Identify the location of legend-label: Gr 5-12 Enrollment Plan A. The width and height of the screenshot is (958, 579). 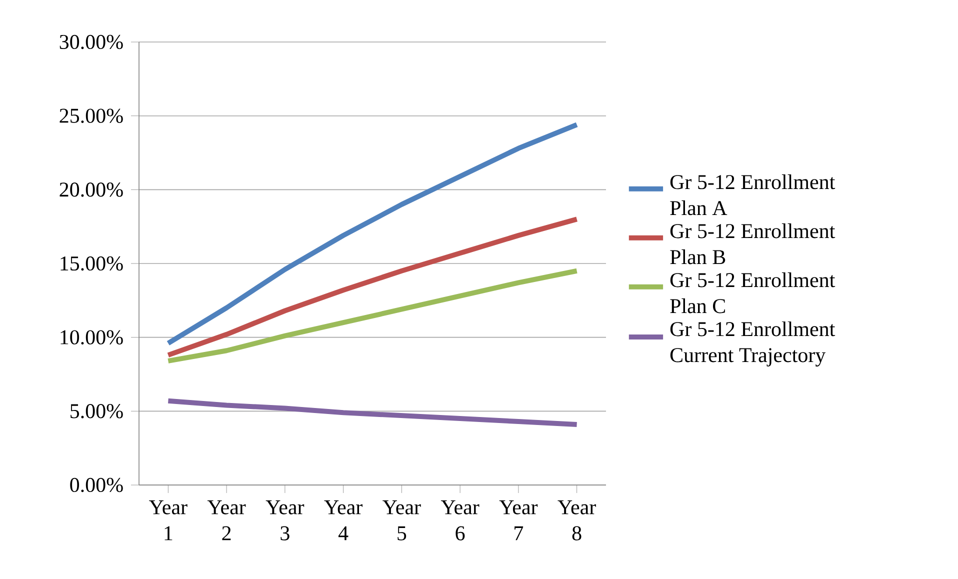
(753, 195).